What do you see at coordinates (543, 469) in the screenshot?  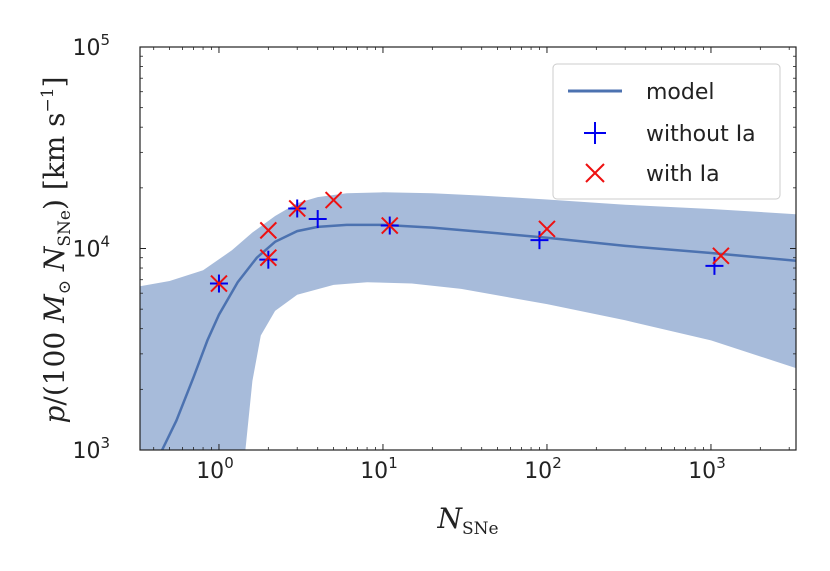 I see `x-tick-label-2: 10²` at bounding box center [543, 469].